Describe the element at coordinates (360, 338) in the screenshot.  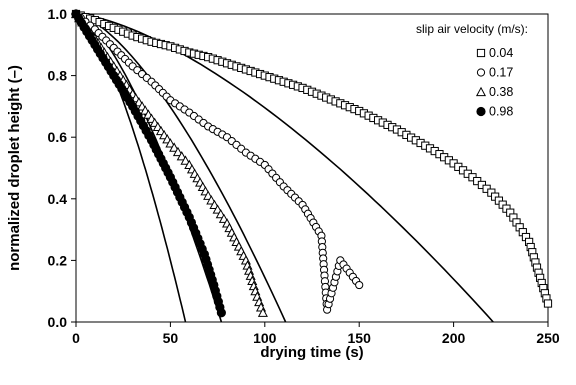
I see `x-tick-label: 150` at that location.